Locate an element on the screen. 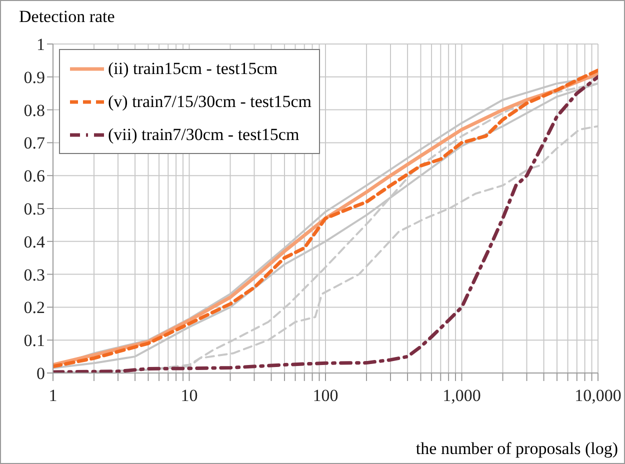  y-tick-label: 0.8 is located at coordinates (34, 110).